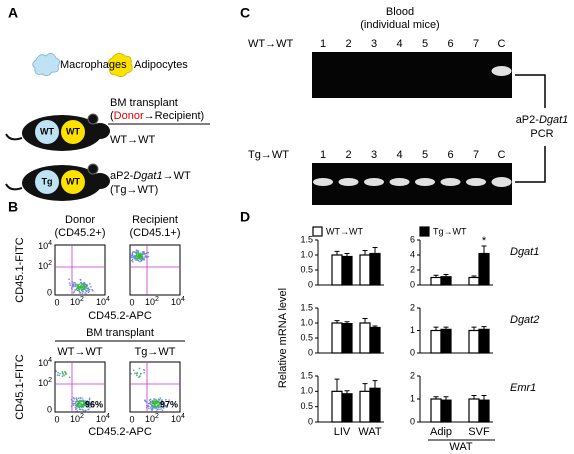  I want to click on group-label: (Tg→WT), so click(134, 190).